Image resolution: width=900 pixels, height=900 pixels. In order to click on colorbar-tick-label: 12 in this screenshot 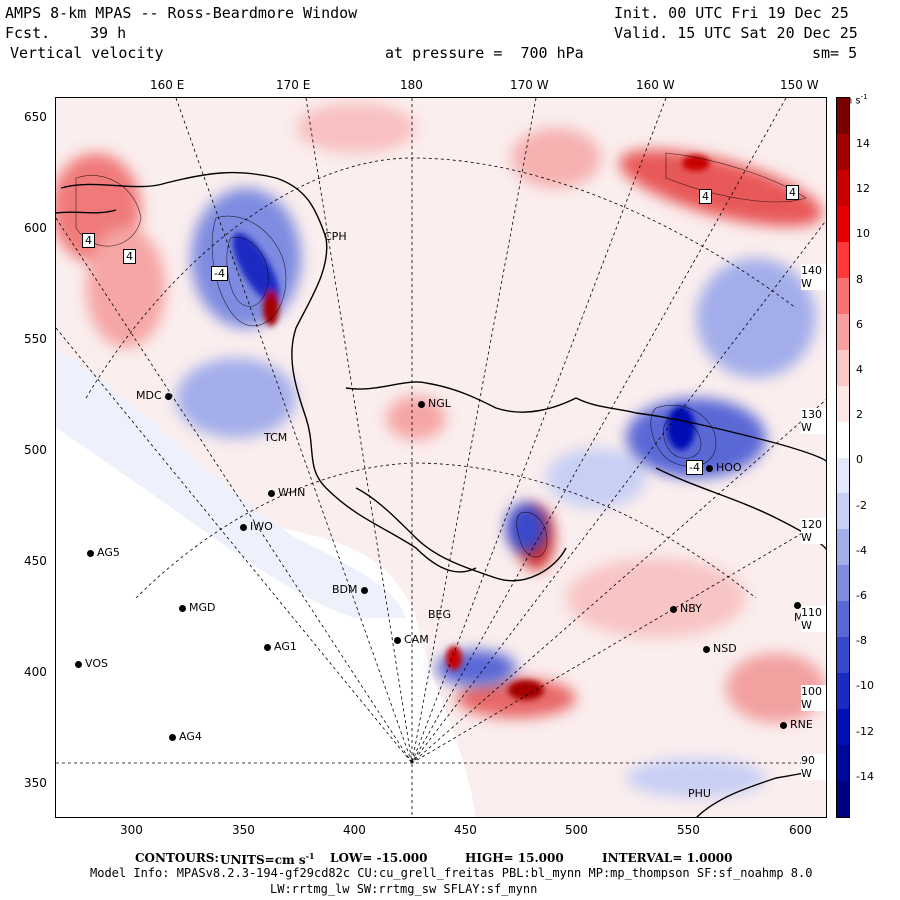, I will do `click(863, 189)`.